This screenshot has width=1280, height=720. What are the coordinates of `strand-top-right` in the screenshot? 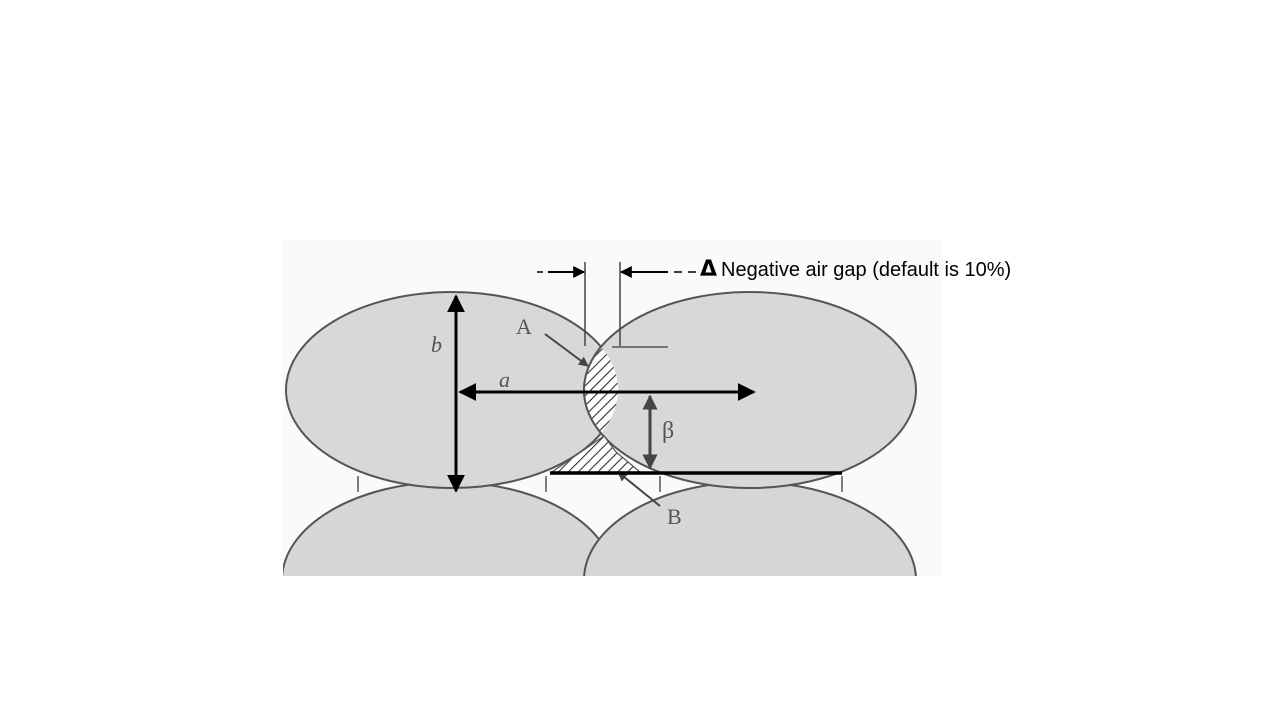 It's located at (750, 390).